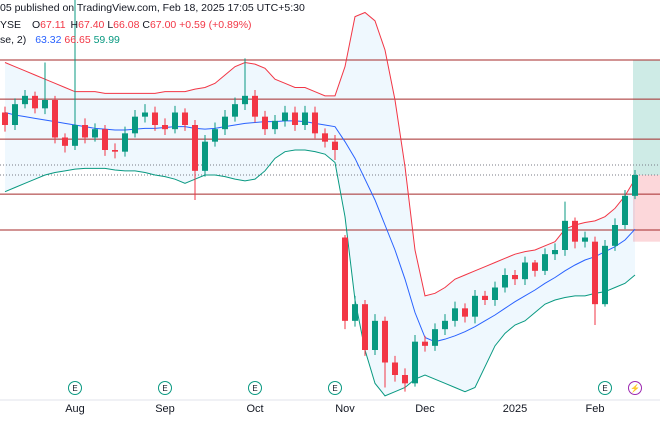 The width and height of the screenshot is (660, 440). I want to click on x-tick-label: Aug, so click(75, 409).